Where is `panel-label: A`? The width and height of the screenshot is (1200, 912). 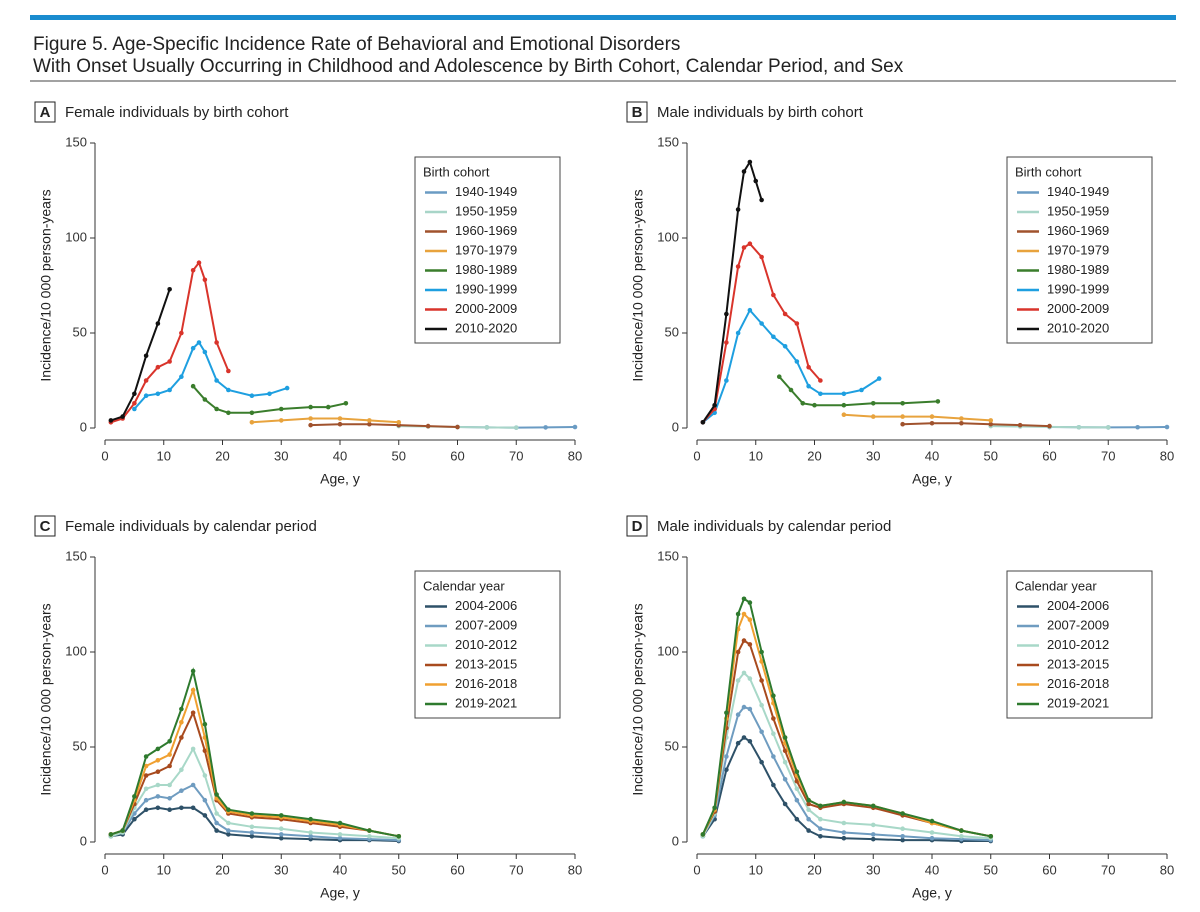 panel-label: A is located at coordinates (45, 112).